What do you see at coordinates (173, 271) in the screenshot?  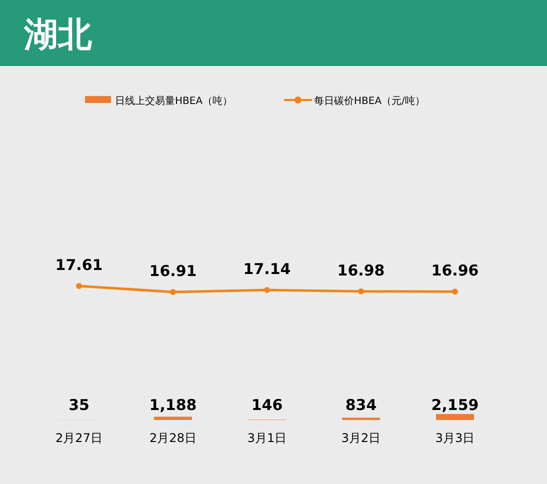 I see `data-label: 16.91` at bounding box center [173, 271].